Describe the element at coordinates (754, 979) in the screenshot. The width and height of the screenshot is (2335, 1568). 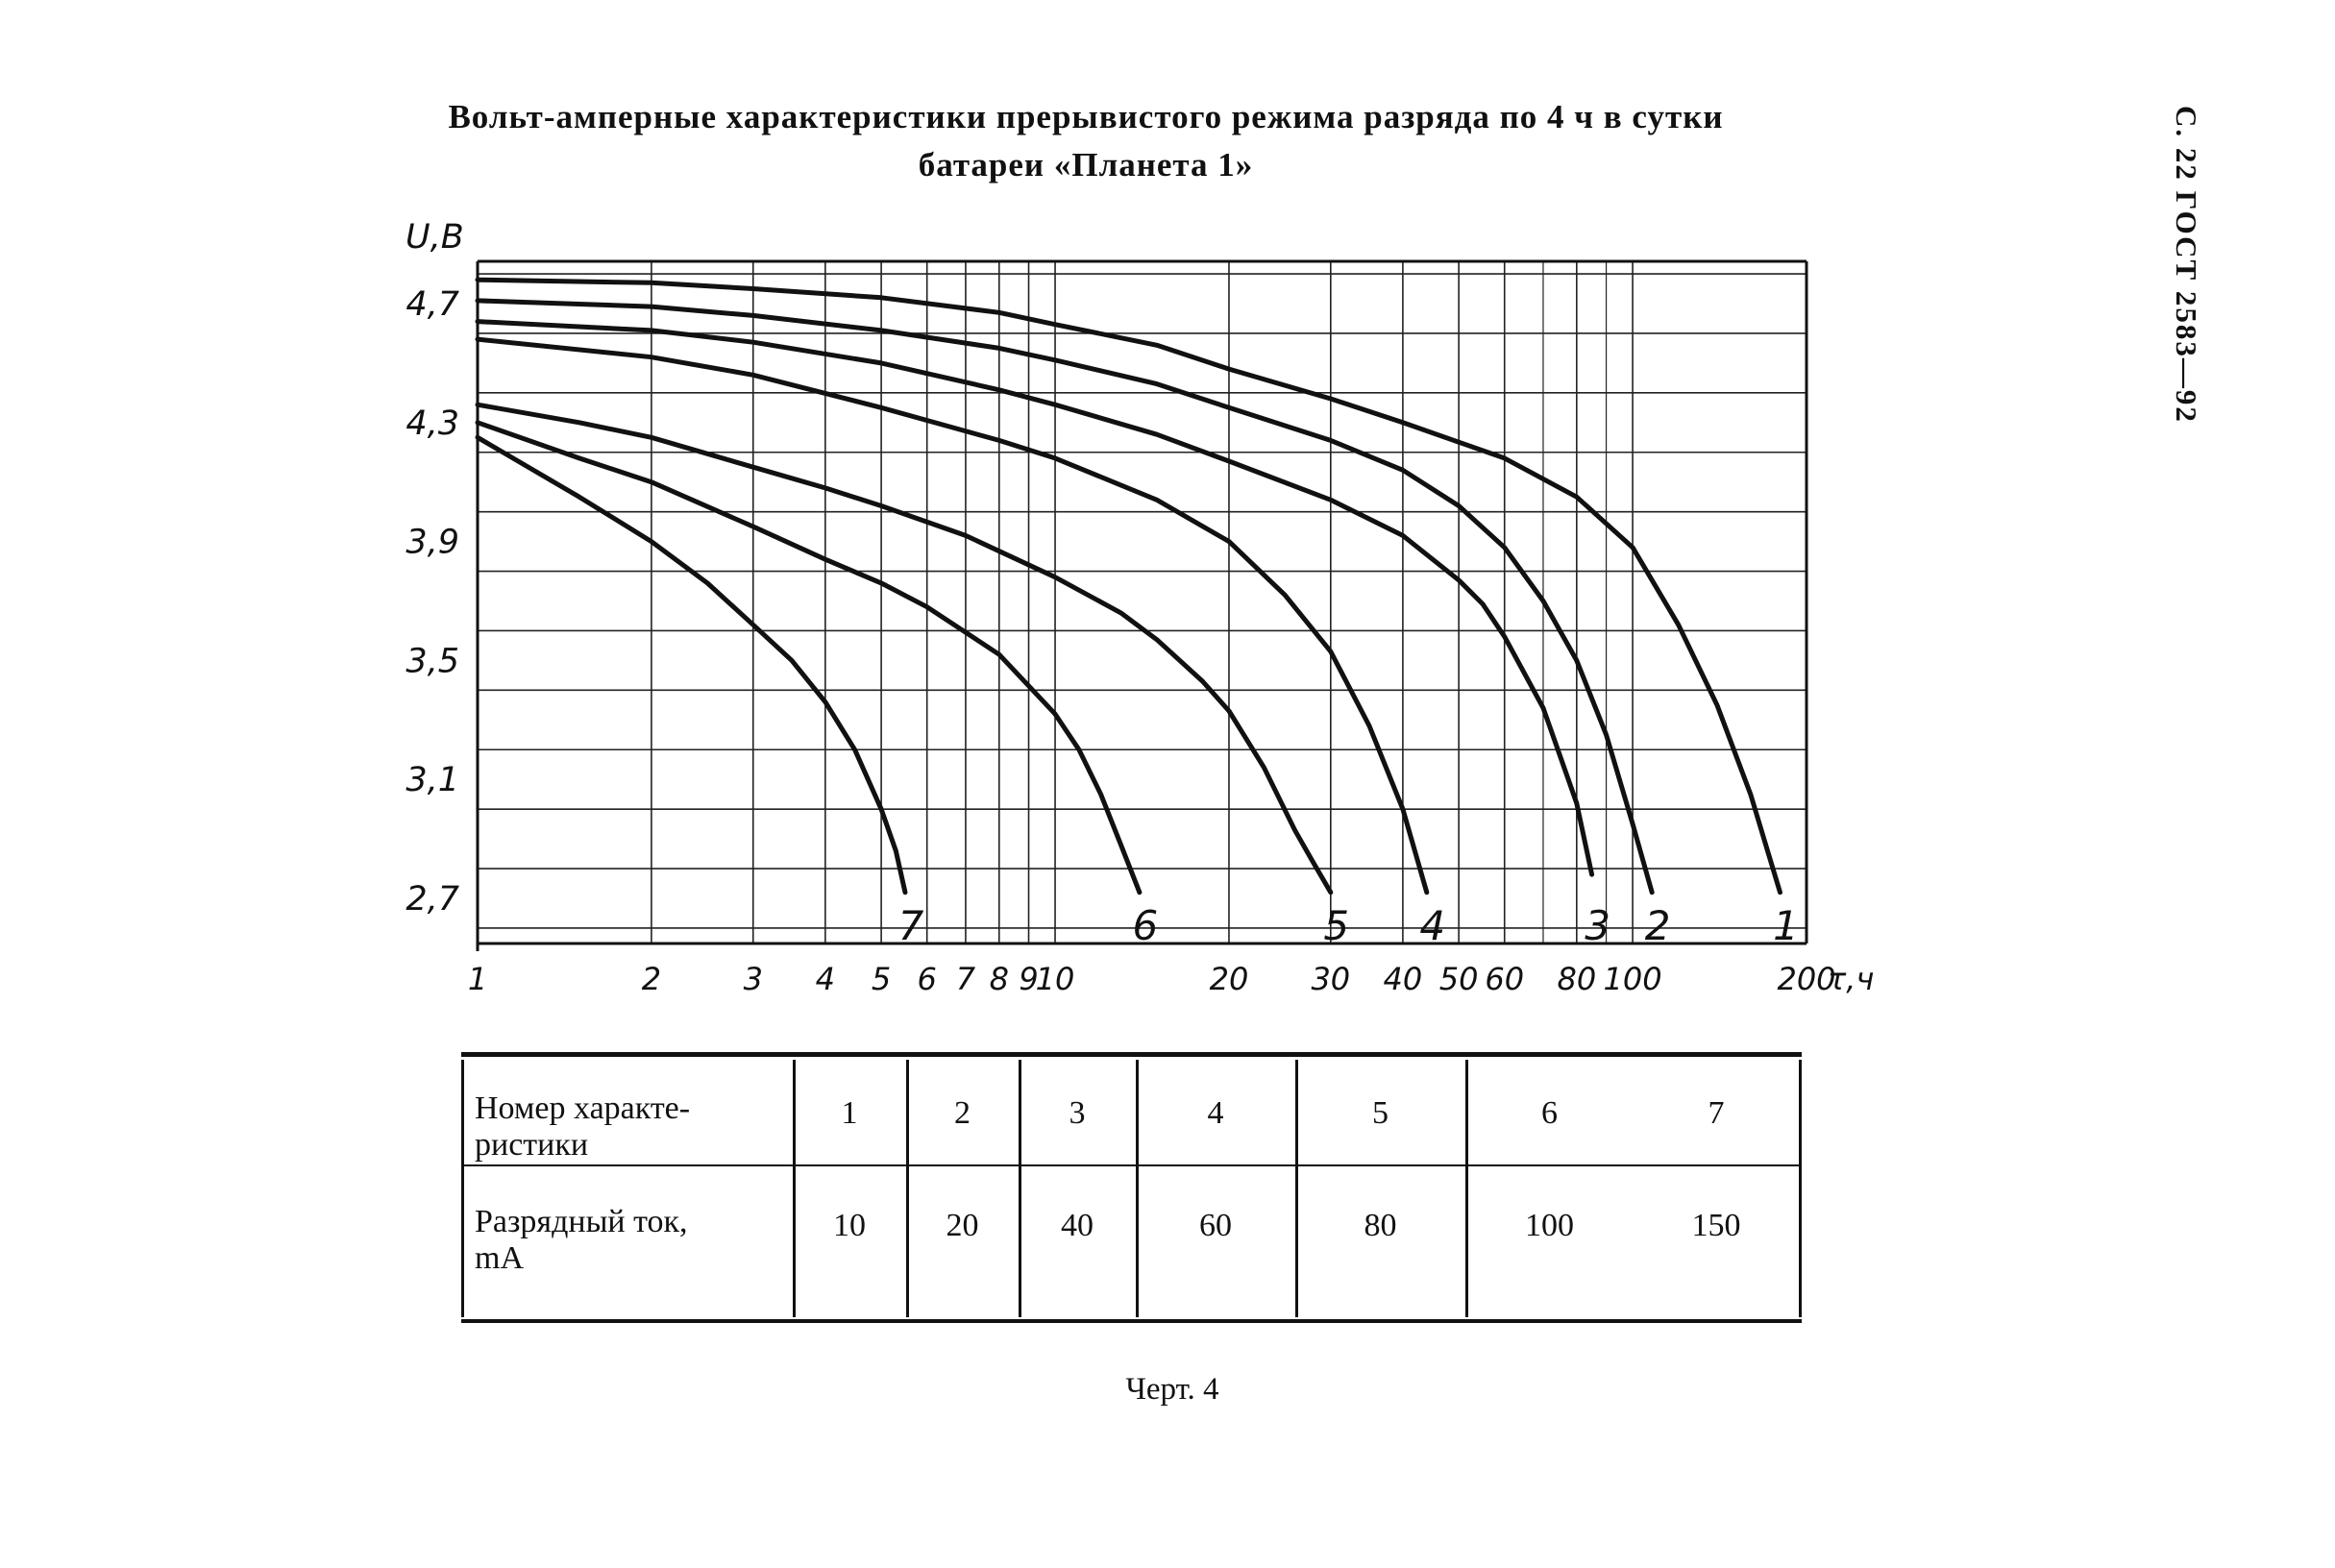
I see `x-tick-label: 3` at that location.